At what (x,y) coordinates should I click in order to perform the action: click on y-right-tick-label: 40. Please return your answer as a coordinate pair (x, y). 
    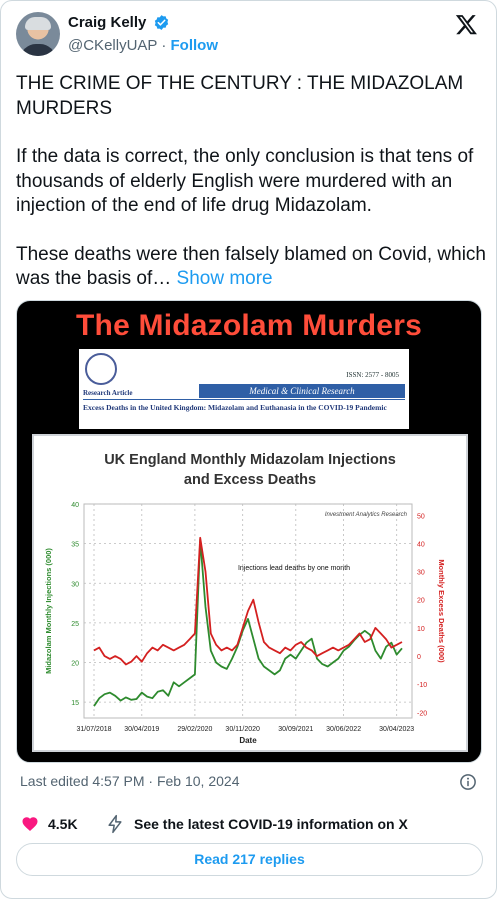
    Looking at the image, I should click on (421, 544).